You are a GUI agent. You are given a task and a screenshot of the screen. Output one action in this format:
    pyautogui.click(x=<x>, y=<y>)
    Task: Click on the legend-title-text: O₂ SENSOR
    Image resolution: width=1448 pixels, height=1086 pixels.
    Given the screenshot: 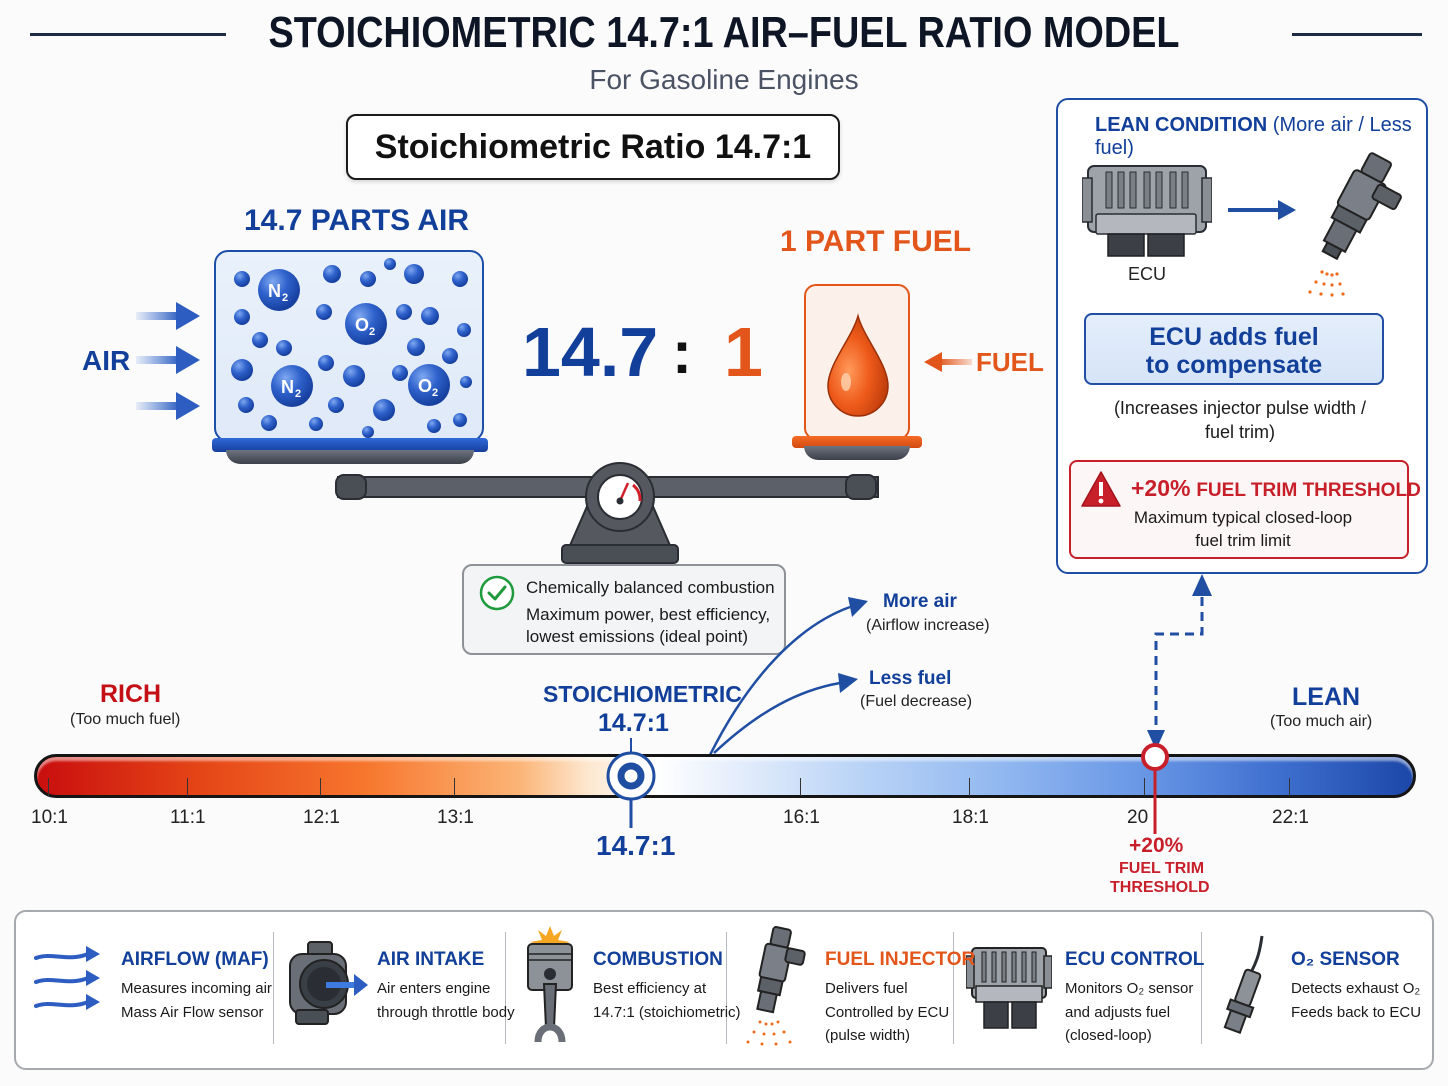 What is the action you would take?
    pyautogui.click(x=1345, y=959)
    